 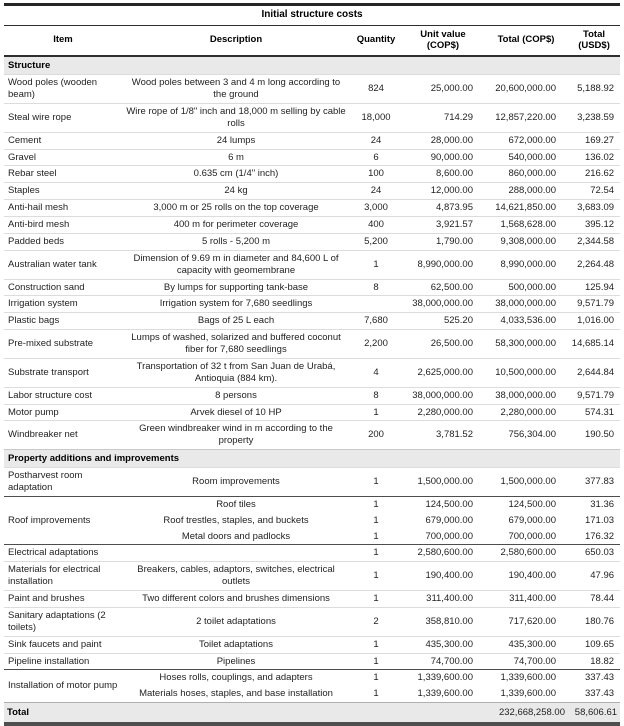 What do you see at coordinates (526, 321) in the screenshot?
I see `total-cop-cell: 4,033,536.00` at bounding box center [526, 321].